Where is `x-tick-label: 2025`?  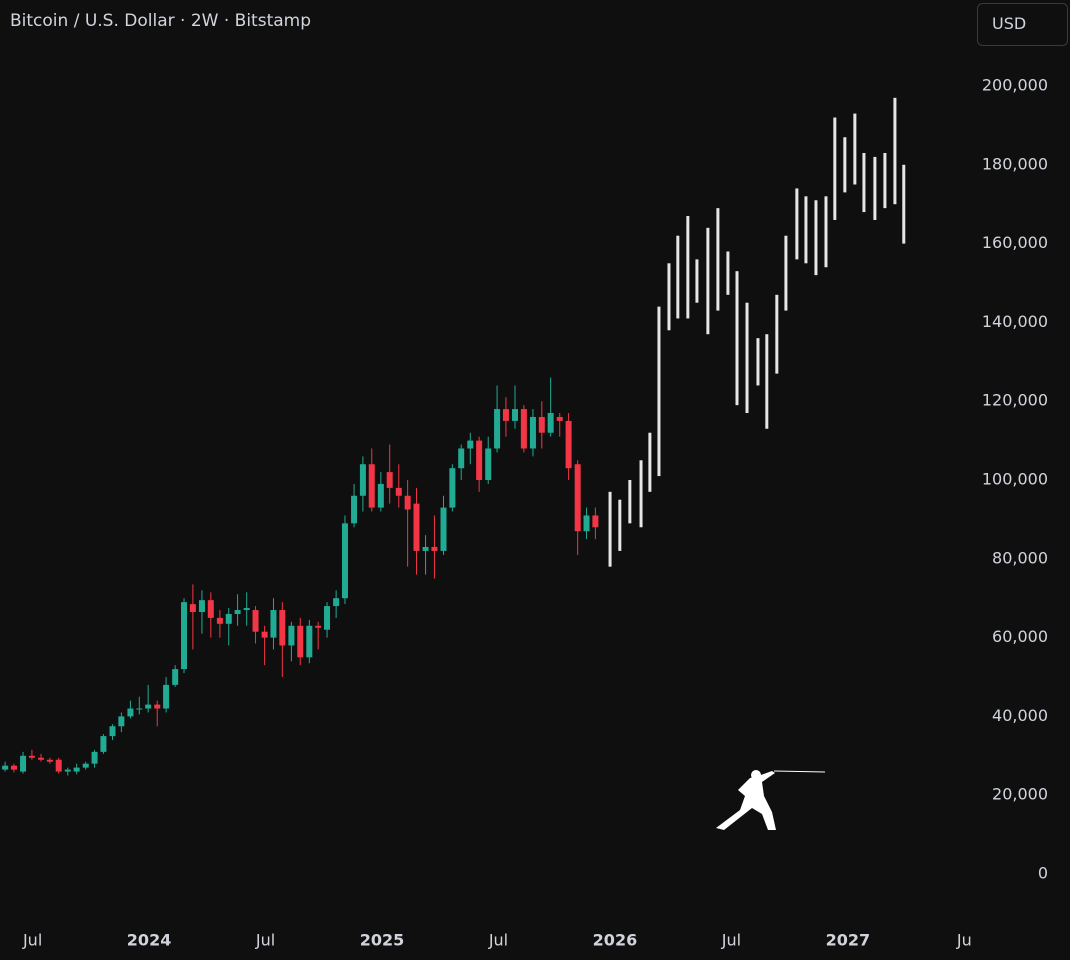
x-tick-label: 2025 is located at coordinates (382, 940).